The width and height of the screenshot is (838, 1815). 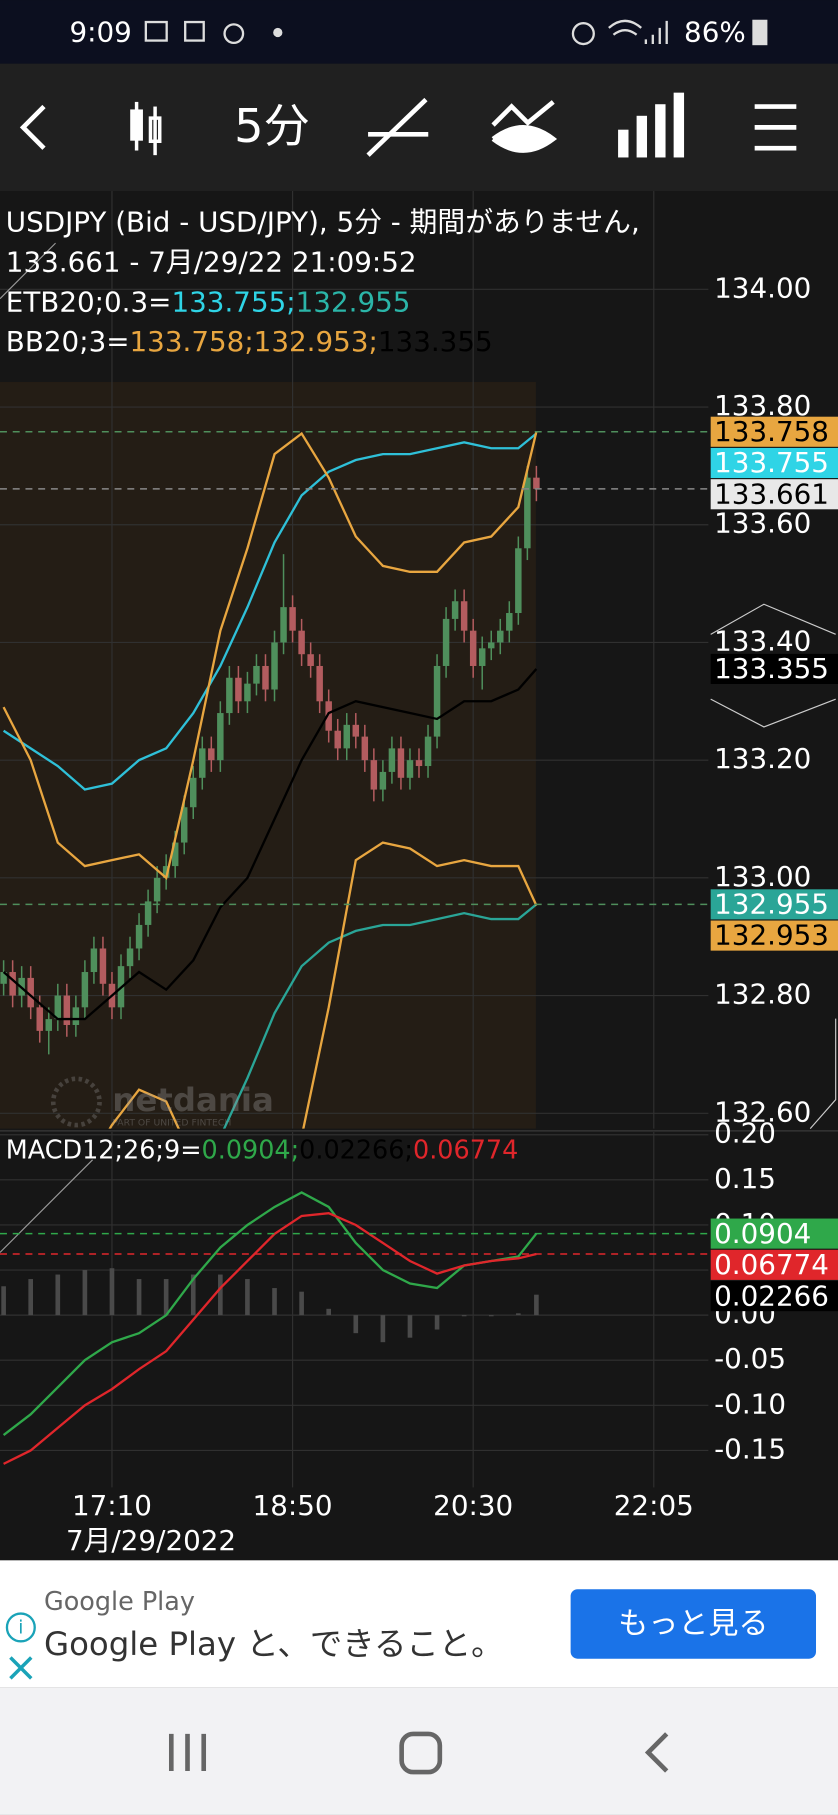 I want to click on price-label: 133.661, so click(x=771, y=493).